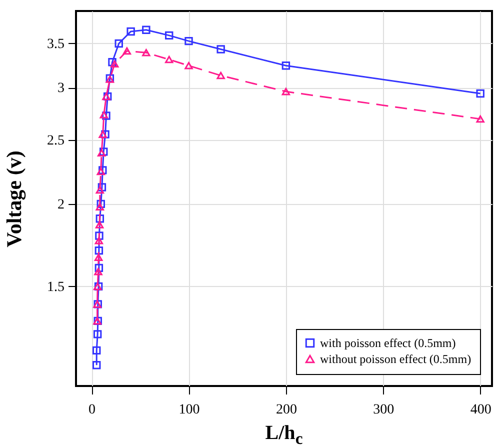  Describe the element at coordinates (14, 199) in the screenshot. I see `y-axis-title: Voltage (v)` at that location.